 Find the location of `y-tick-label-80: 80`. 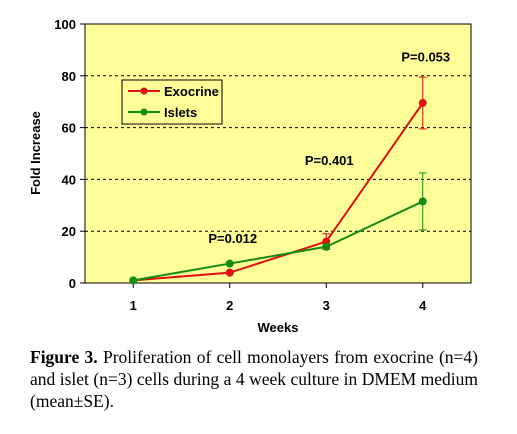

y-tick-label-80: 80 is located at coordinates (69, 76).